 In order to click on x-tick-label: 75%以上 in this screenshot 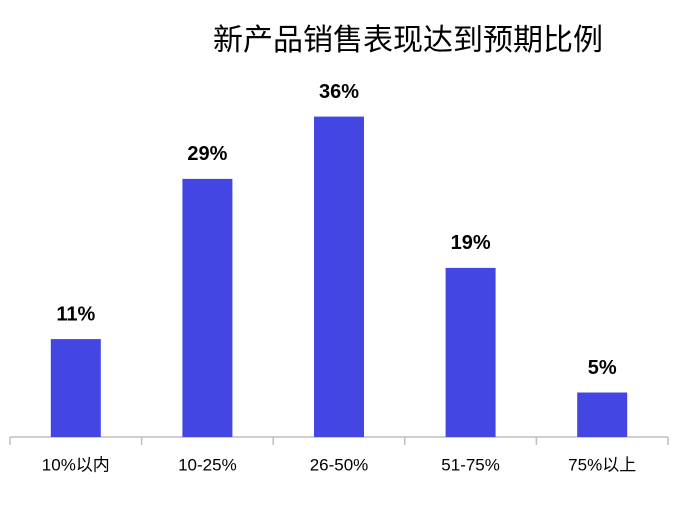, I will do `click(602, 464)`.